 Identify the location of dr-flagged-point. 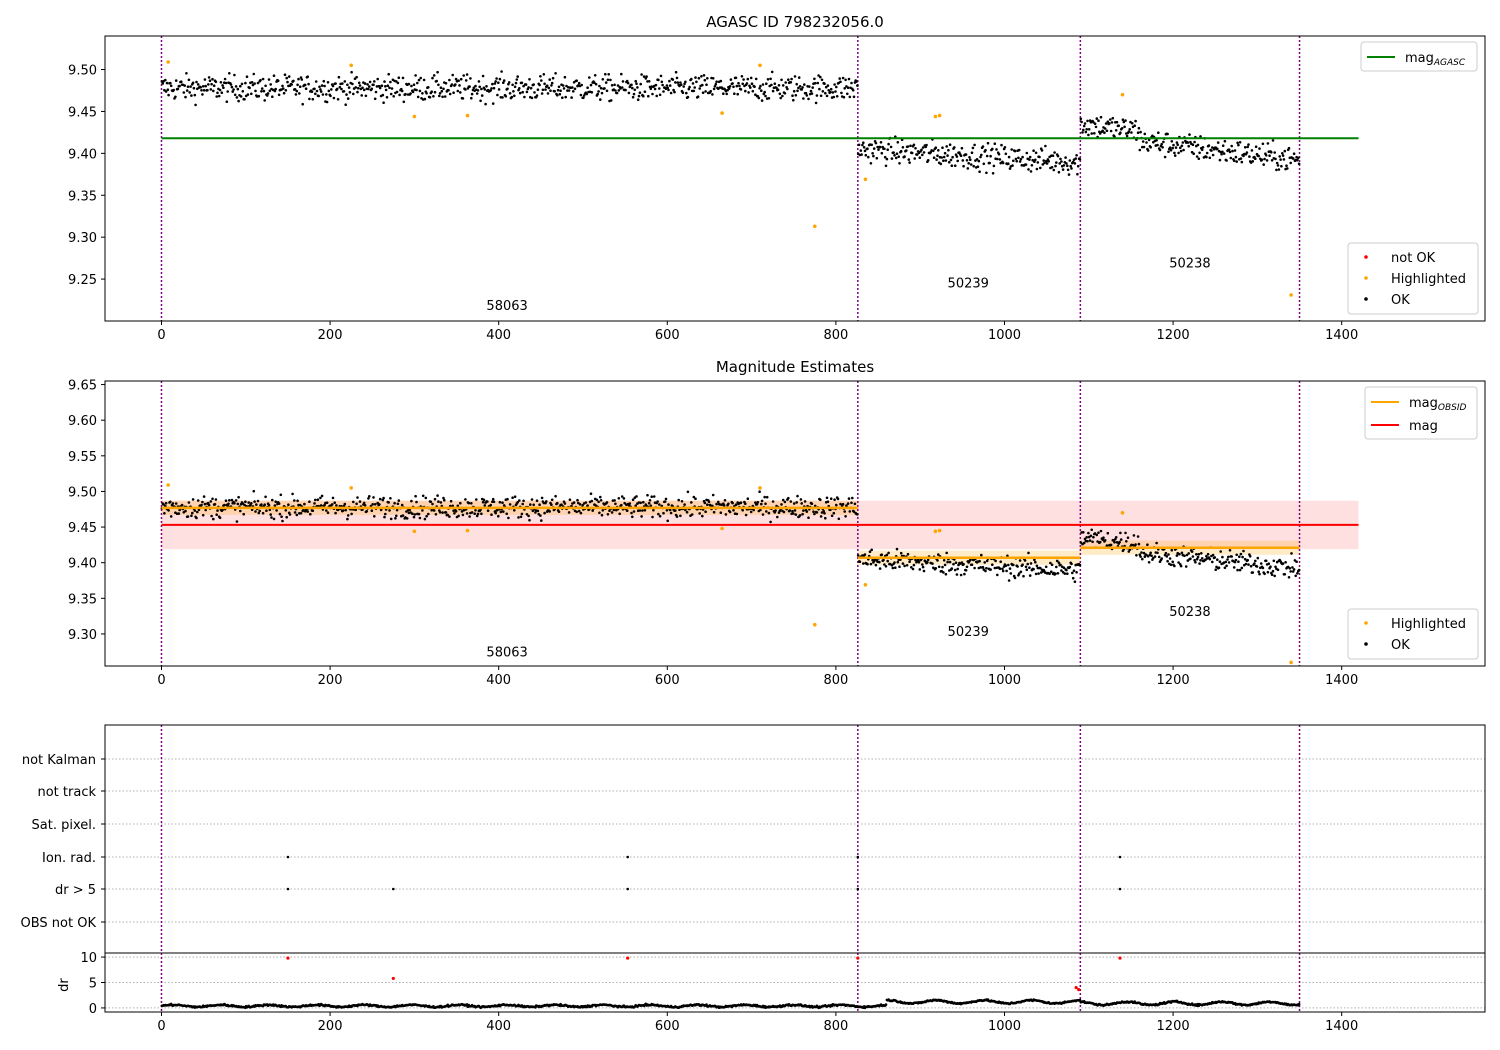
(288, 958).